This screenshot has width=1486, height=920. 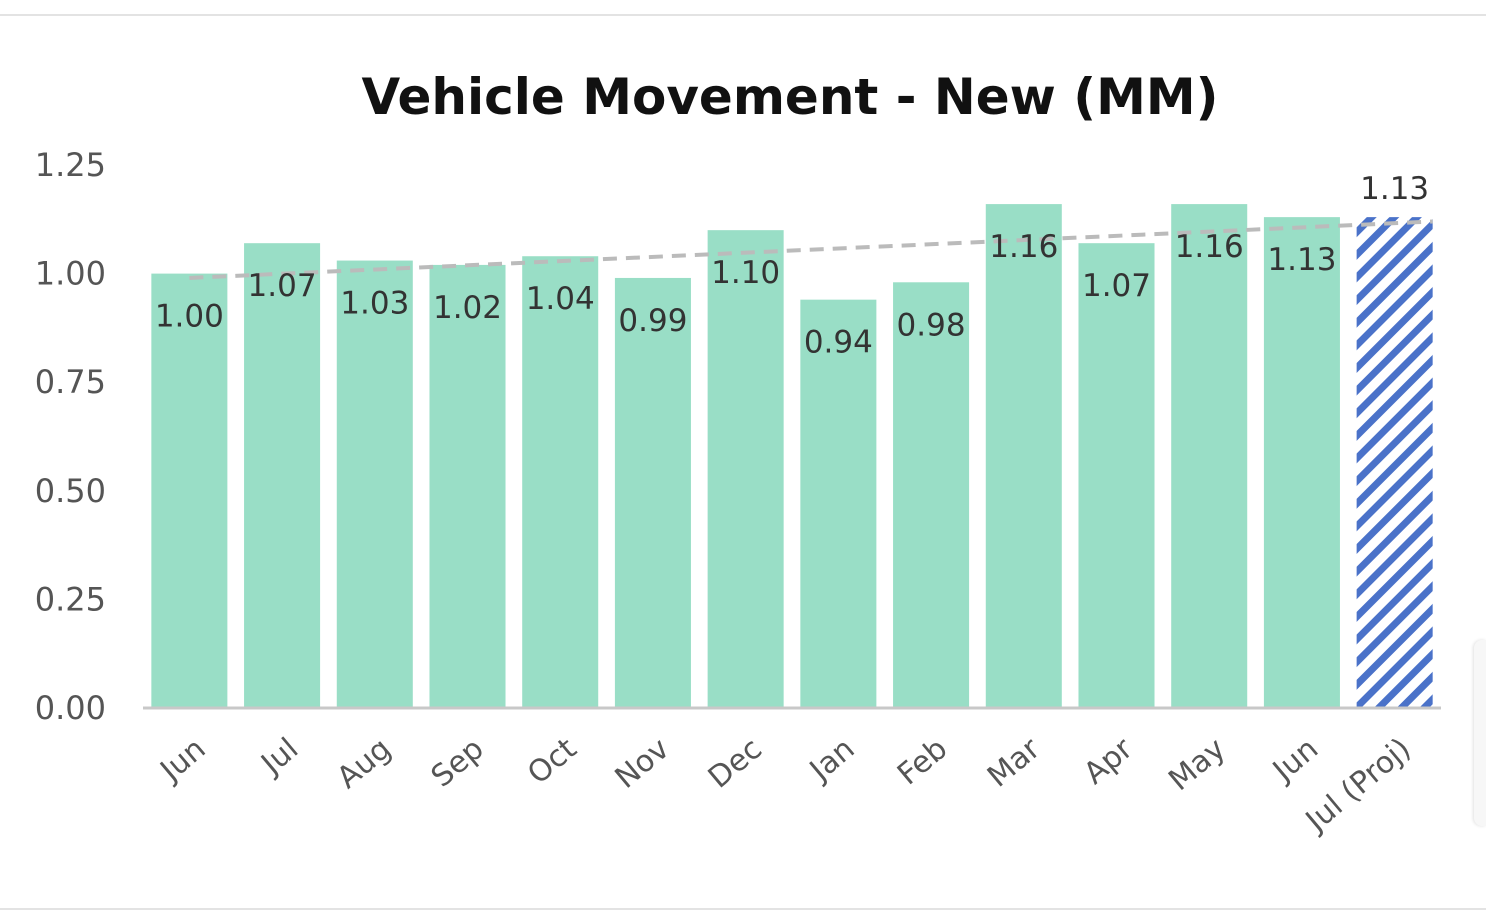 I want to click on x-tick-label: Feb, so click(x=922, y=761).